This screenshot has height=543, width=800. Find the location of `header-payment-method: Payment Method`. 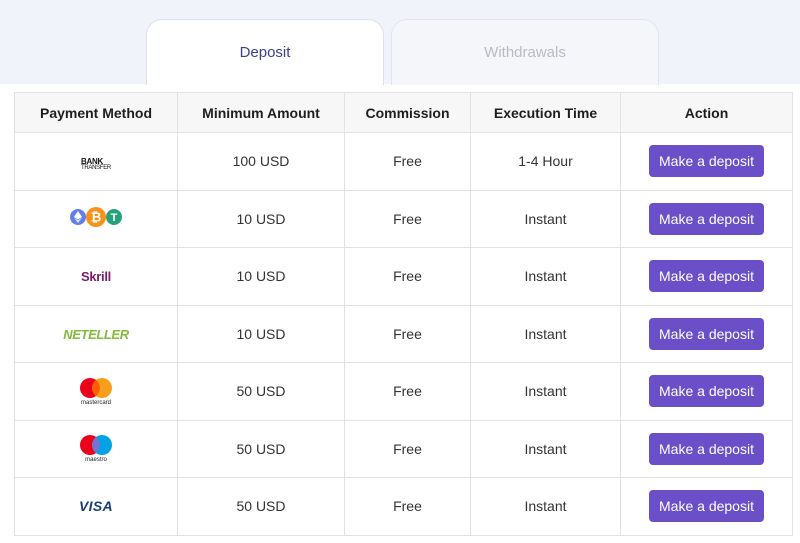

header-payment-method: Payment Method is located at coordinates (96, 112).